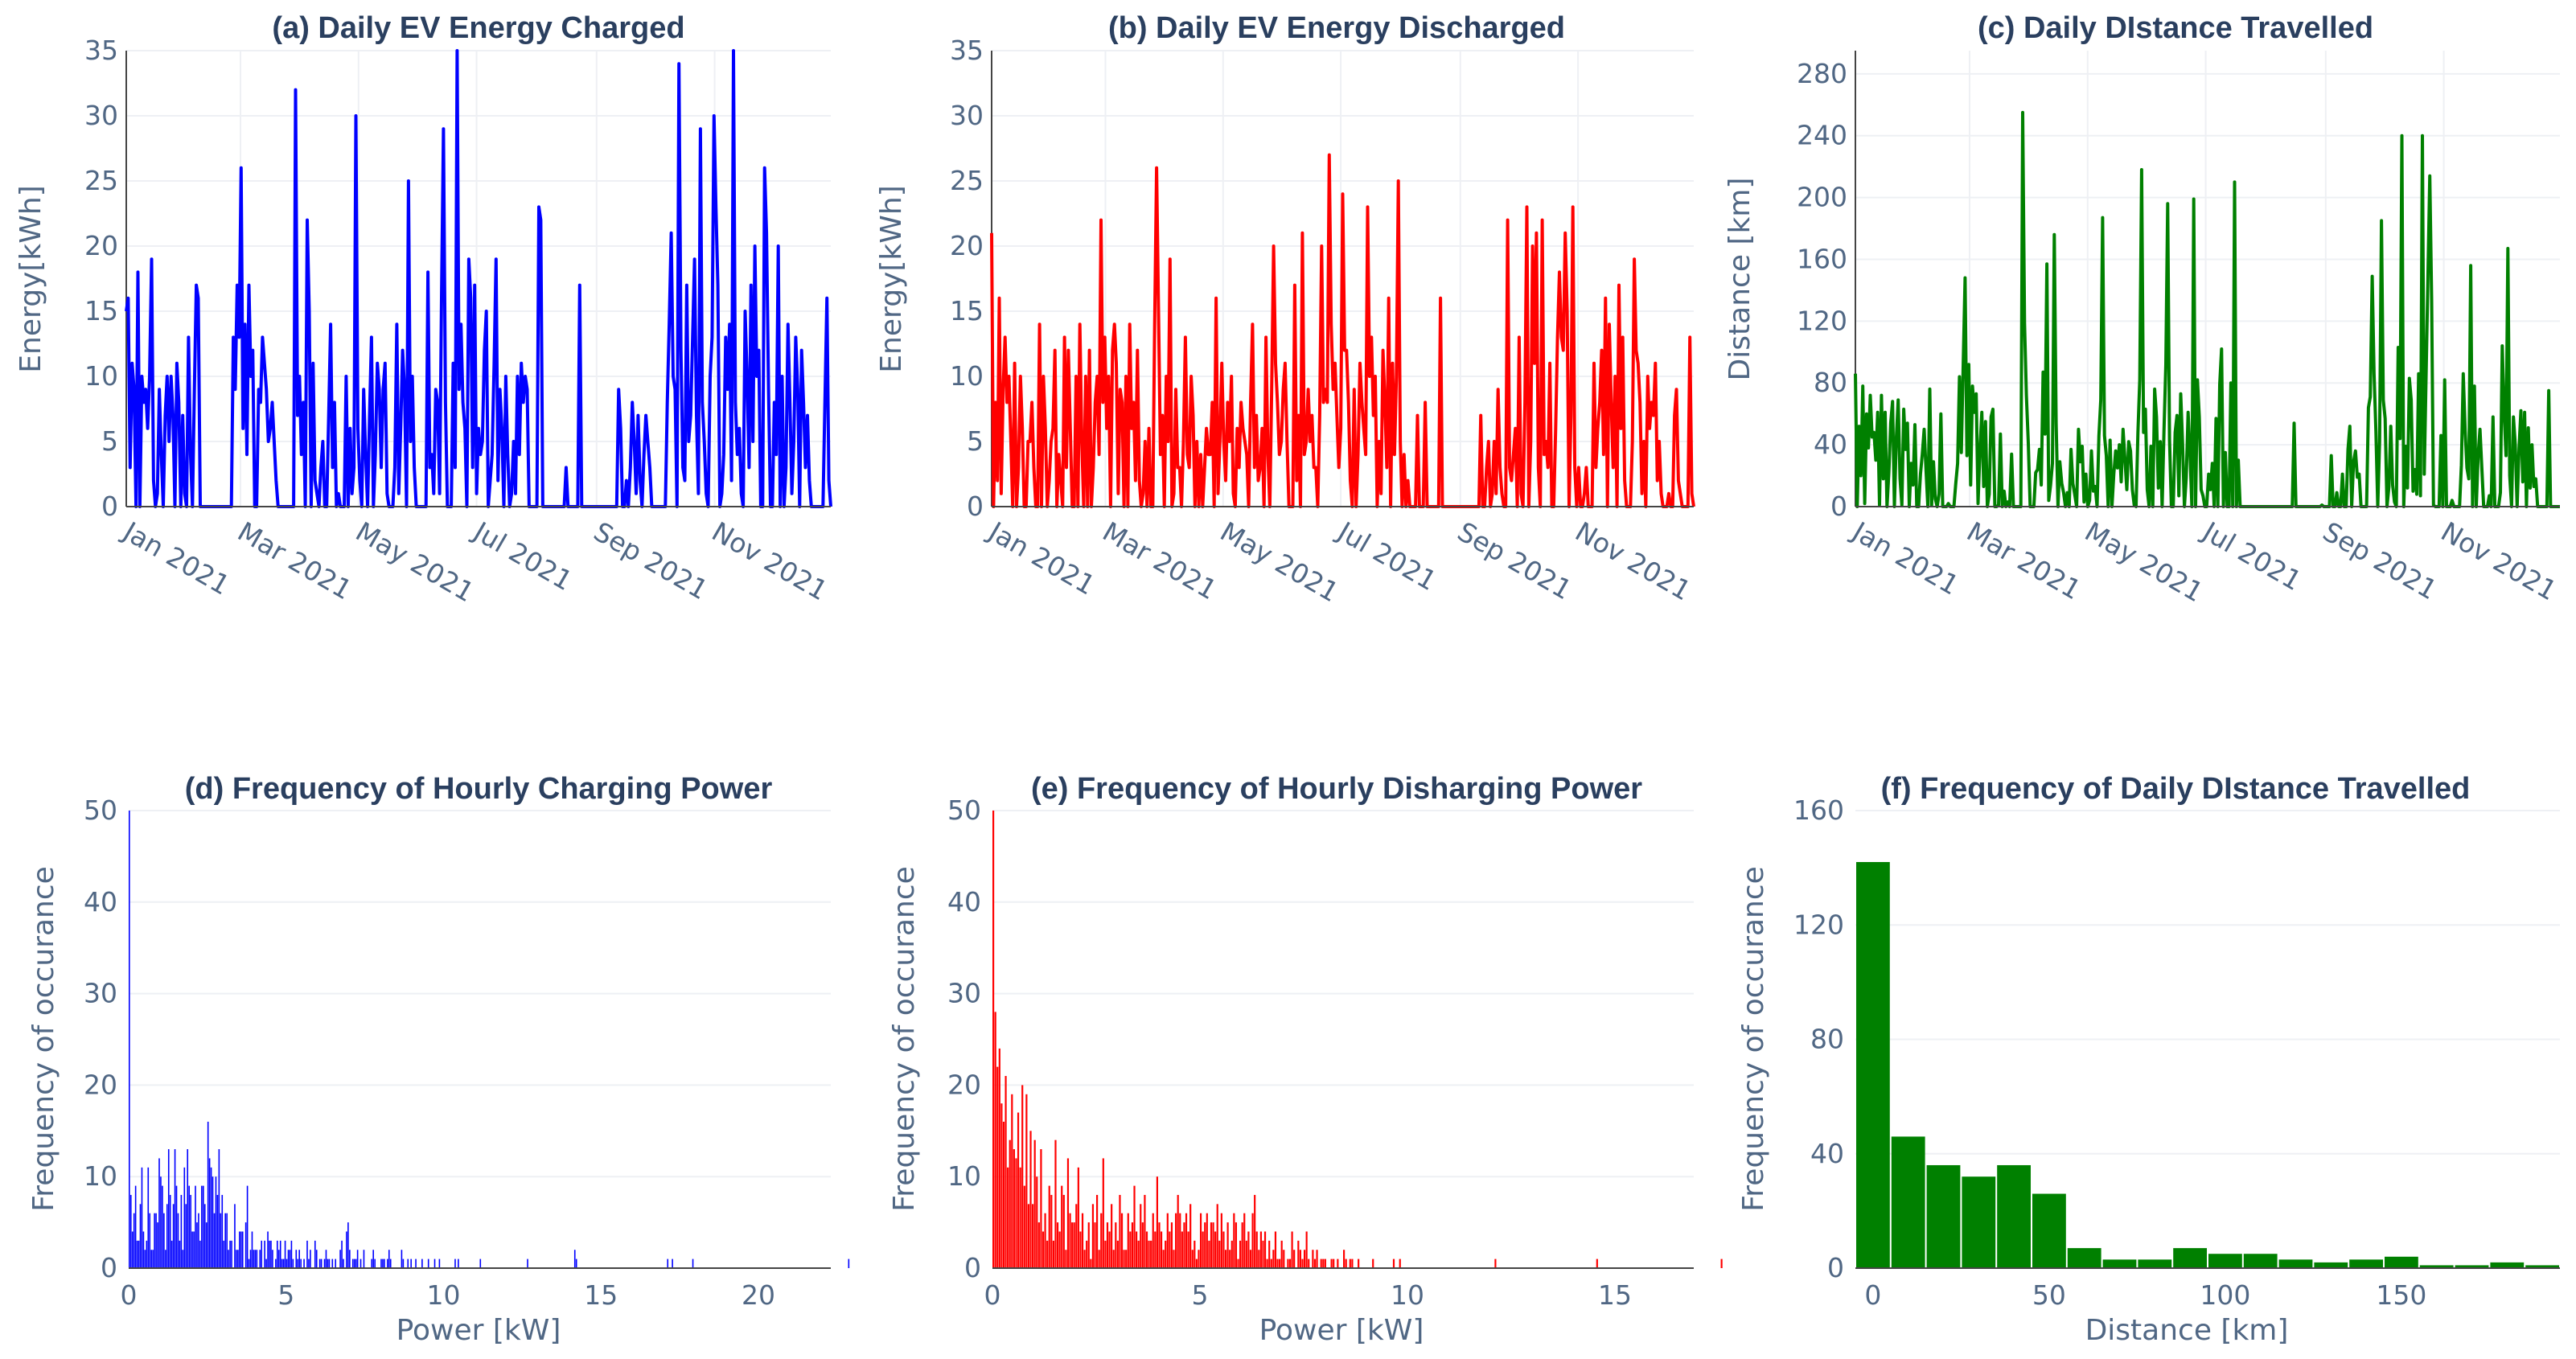 This screenshot has height=1359, width=2576. I want to click on panel-b-x-tick-label: Sep 2021, so click(1514, 560).